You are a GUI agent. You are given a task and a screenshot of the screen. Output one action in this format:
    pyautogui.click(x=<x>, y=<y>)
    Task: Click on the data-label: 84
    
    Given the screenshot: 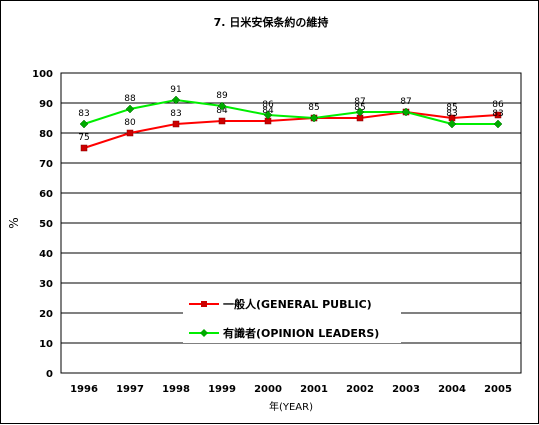 What is the action you would take?
    pyautogui.click(x=222, y=111)
    